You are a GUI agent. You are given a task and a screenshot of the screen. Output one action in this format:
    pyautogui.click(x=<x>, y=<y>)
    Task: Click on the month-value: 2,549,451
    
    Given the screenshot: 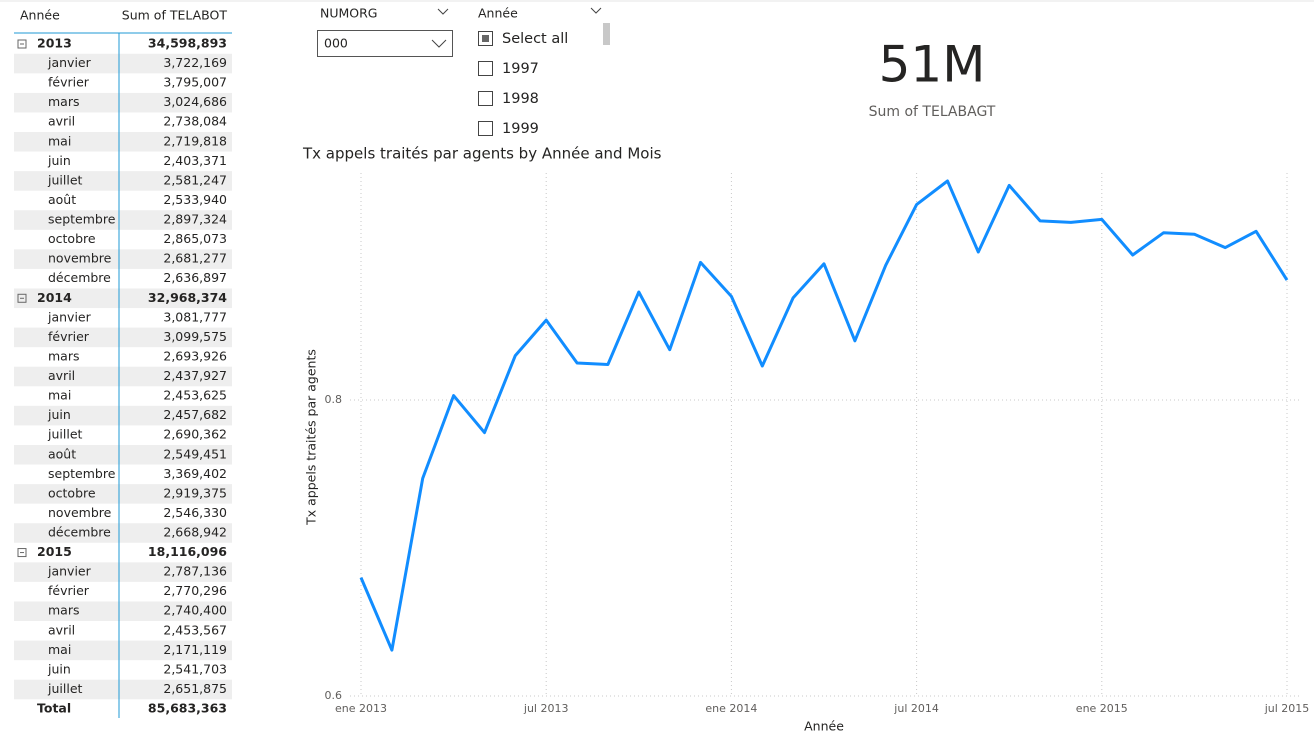 What is the action you would take?
    pyautogui.click(x=195, y=453)
    